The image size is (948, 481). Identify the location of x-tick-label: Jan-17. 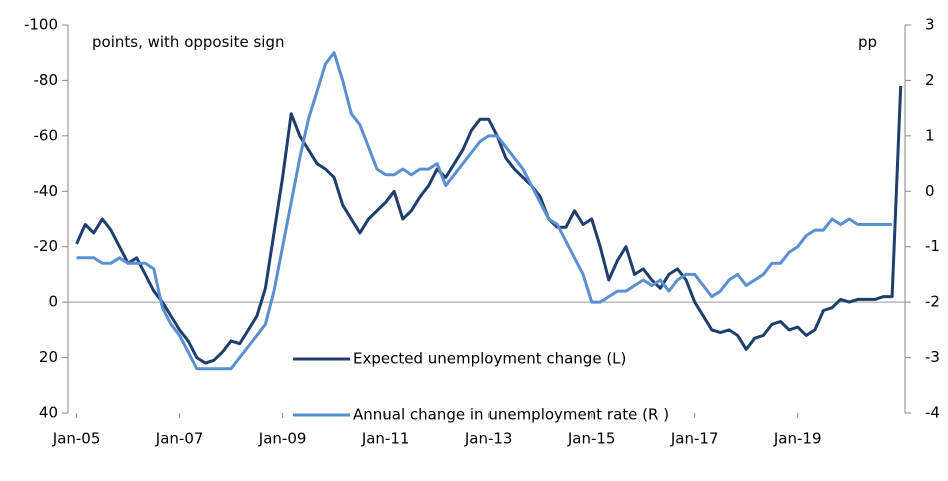
(694, 439).